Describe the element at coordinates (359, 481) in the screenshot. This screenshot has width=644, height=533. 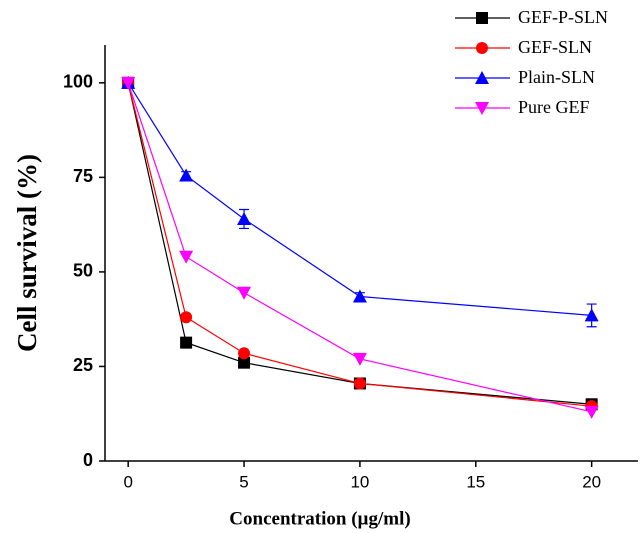
I see `x-tick-label: 10` at that location.